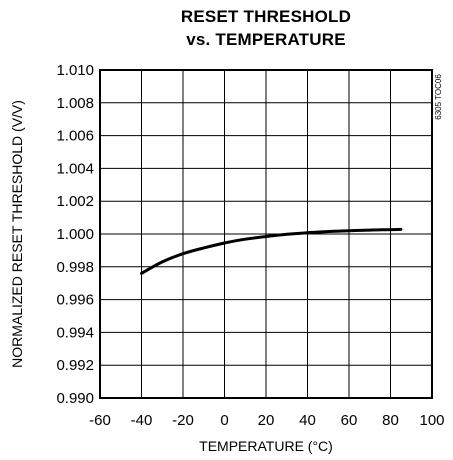 The height and width of the screenshot is (460, 453). Describe the element at coordinates (100, 420) in the screenshot. I see `x-tick-label: -60` at that location.